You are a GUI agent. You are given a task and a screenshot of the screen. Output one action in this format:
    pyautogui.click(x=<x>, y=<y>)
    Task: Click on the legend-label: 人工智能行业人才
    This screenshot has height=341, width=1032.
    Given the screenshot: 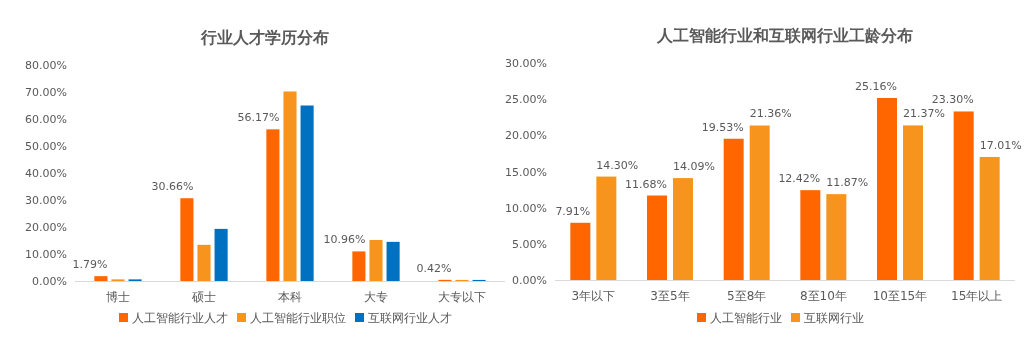 What is the action you would take?
    pyautogui.click(x=180, y=318)
    